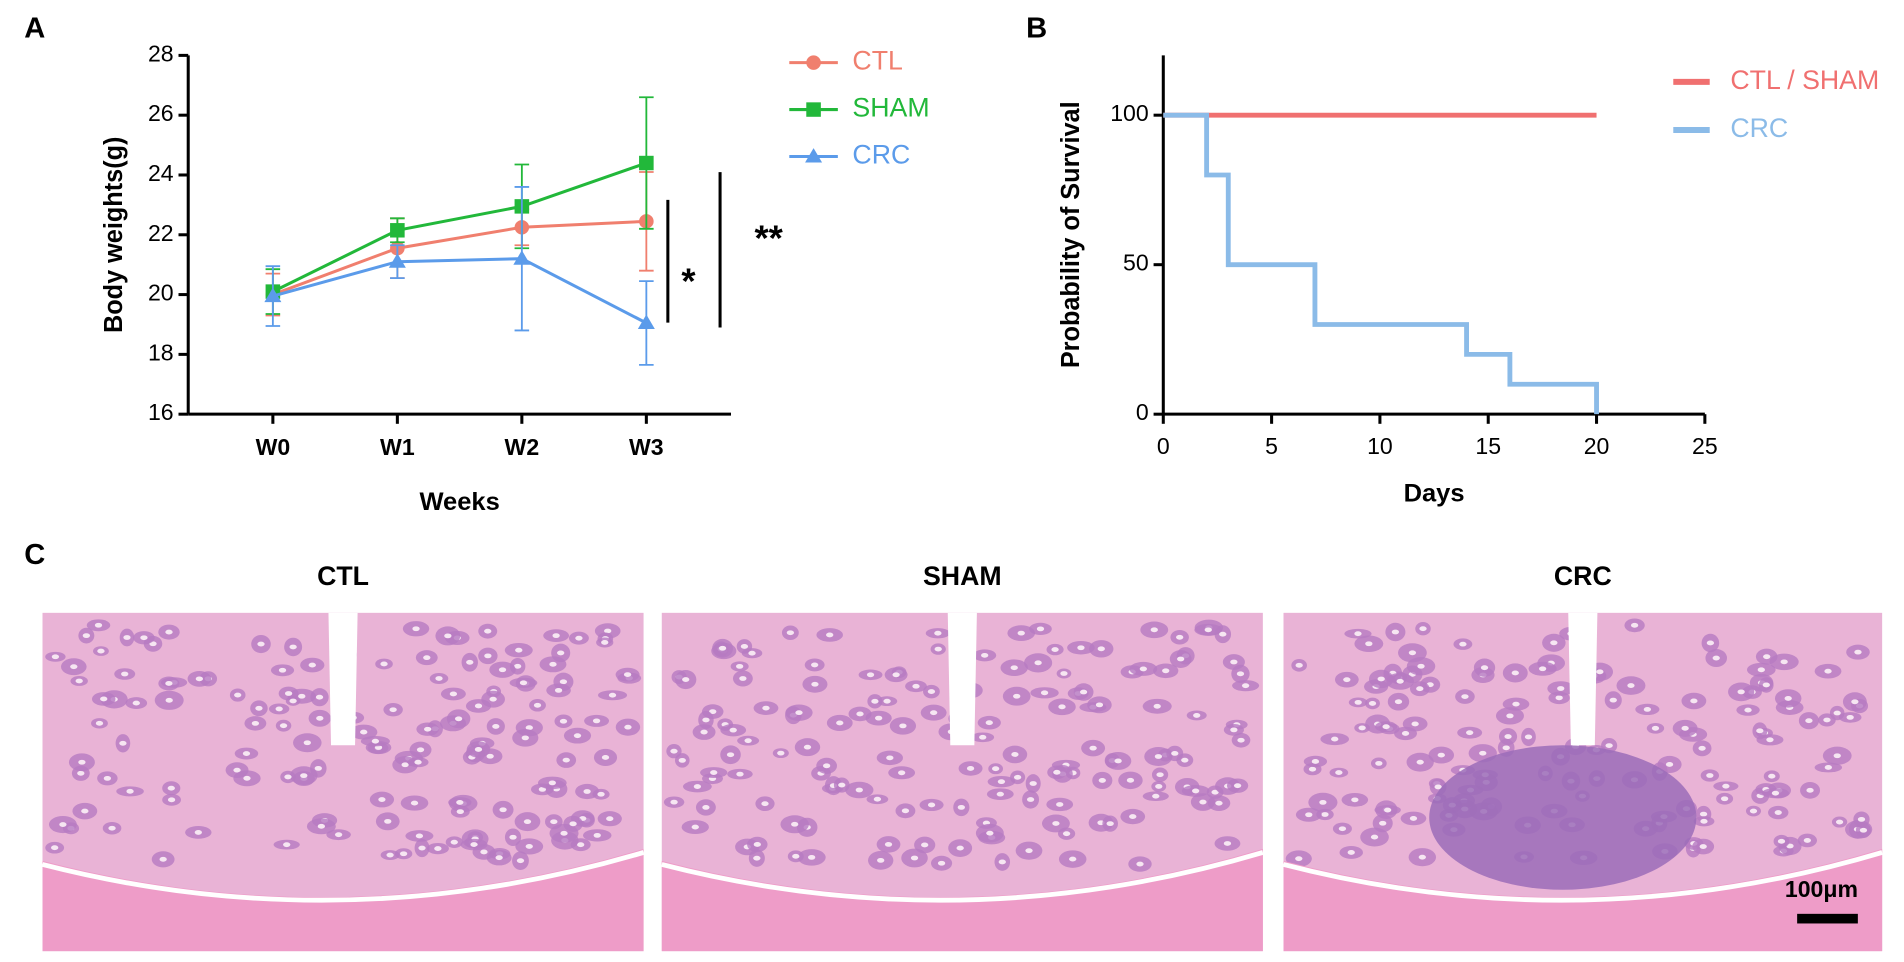 The image size is (1904, 962). Describe the element at coordinates (962, 782) in the screenshot. I see `histology-image` at that location.